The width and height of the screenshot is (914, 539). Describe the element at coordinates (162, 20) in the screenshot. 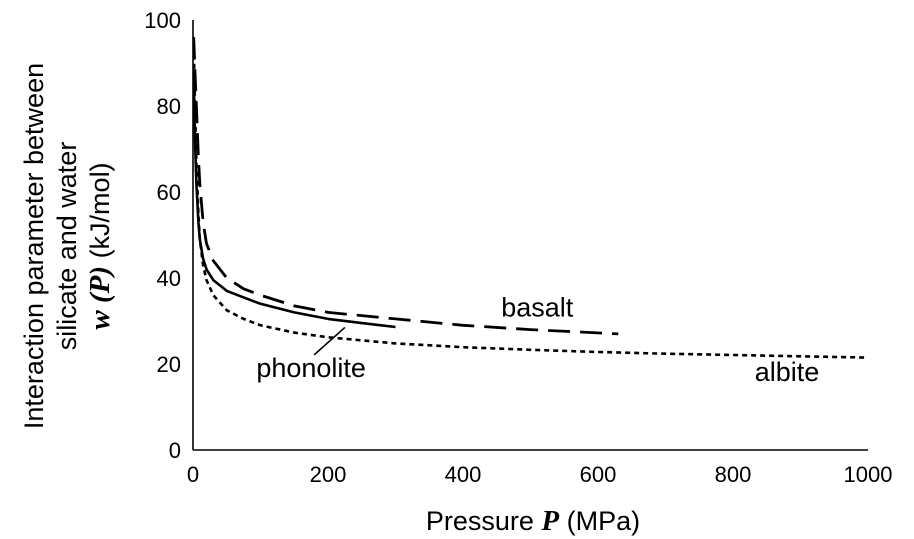

I see `y-tick-label: 100` at that location.